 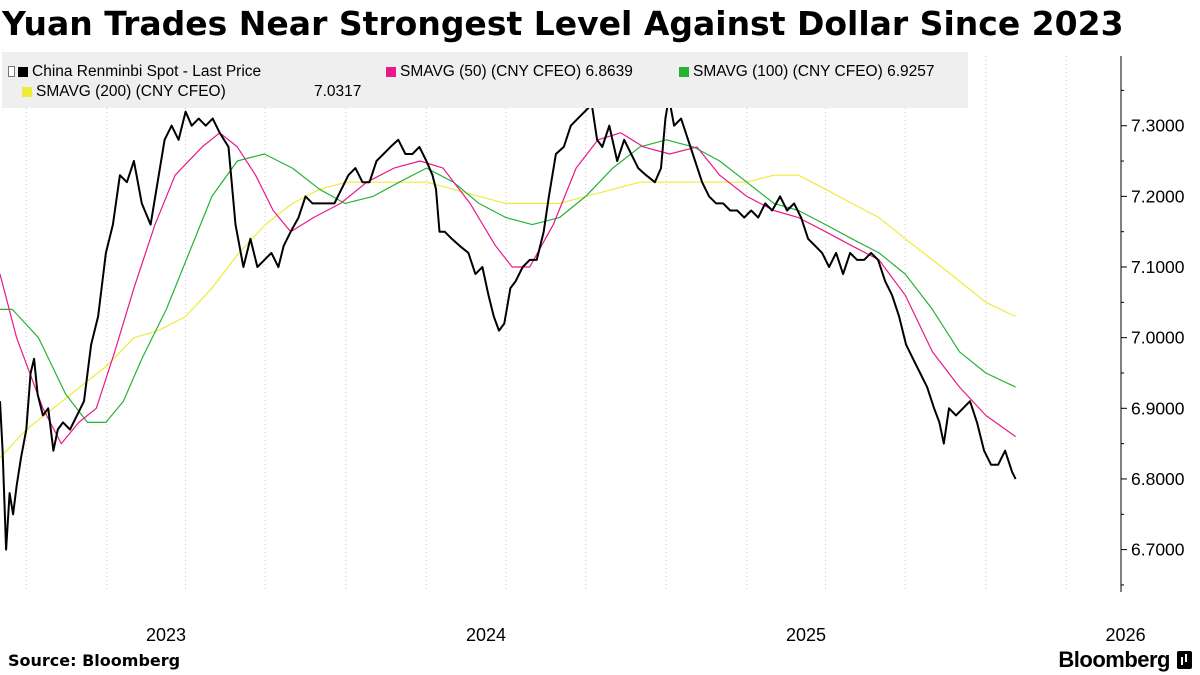 I want to click on legend-item-sma100: SMAVG (100) (CNY CFEO) 6.9257, so click(x=807, y=72).